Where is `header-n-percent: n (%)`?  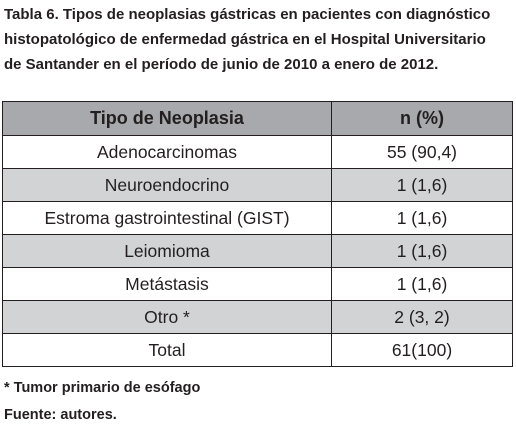
header-n-percent: n (%) is located at coordinates (422, 118).